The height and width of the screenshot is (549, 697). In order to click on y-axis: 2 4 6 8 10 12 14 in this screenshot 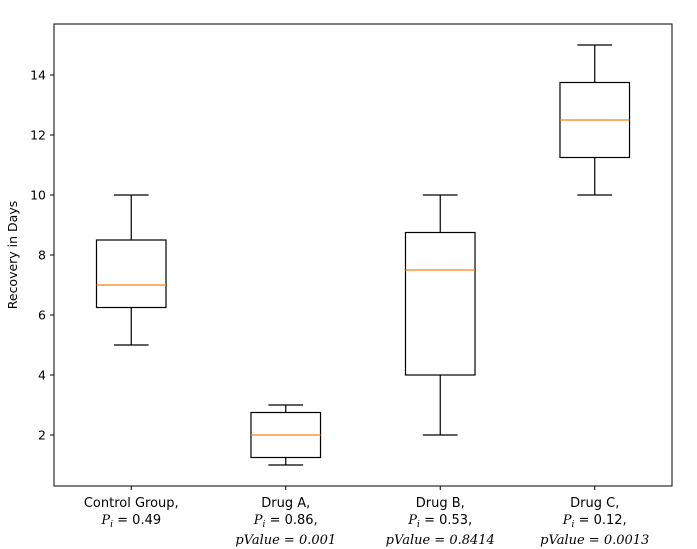, I will do `click(42, 255)`.